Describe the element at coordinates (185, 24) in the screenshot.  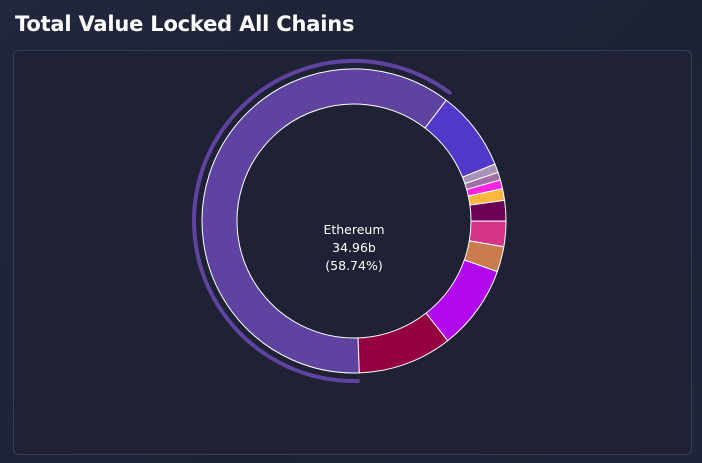
I see `page-title: Total Value Locked All Chains` at that location.